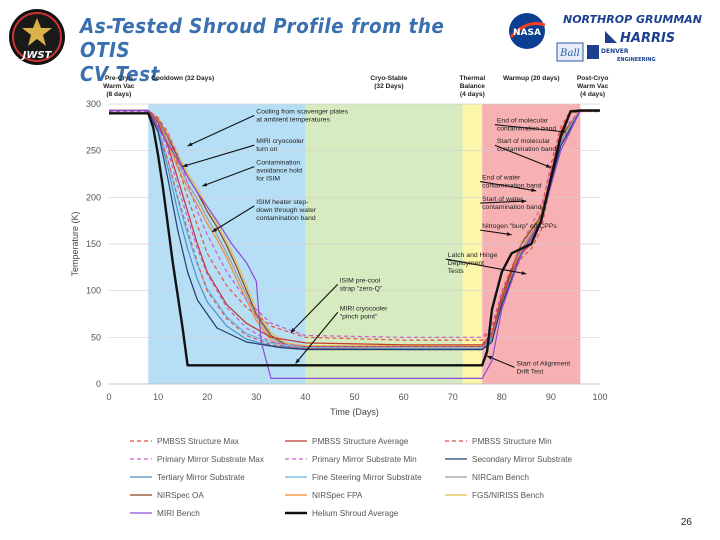 The image size is (720, 540). I want to click on ball-logo-text: Ball, so click(569, 53).